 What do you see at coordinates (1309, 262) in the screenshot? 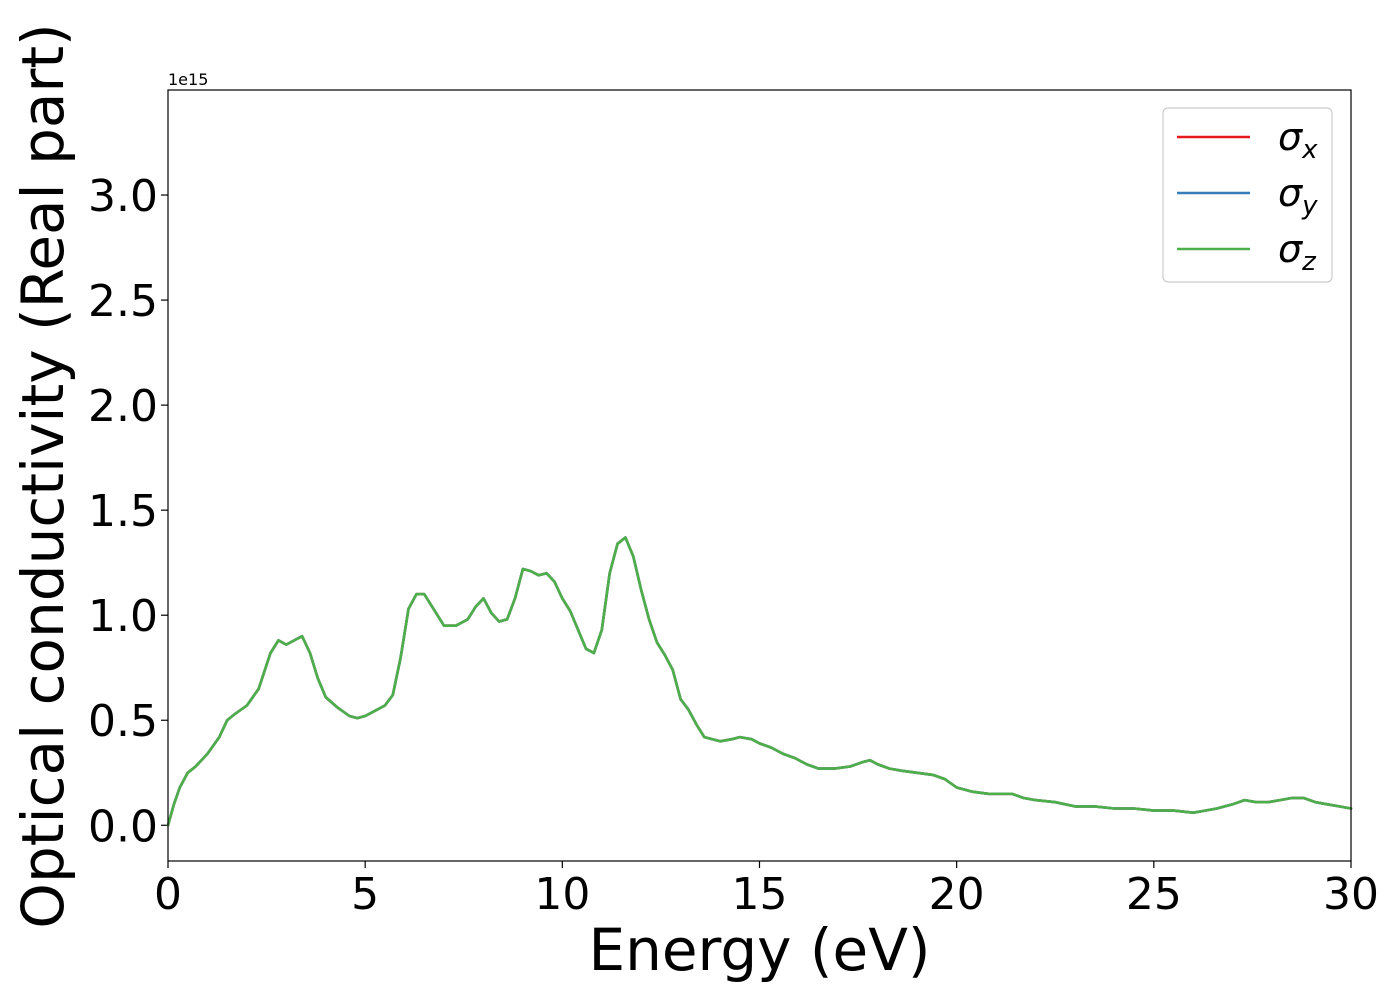
I see `legend-subscript: z` at bounding box center [1309, 262].